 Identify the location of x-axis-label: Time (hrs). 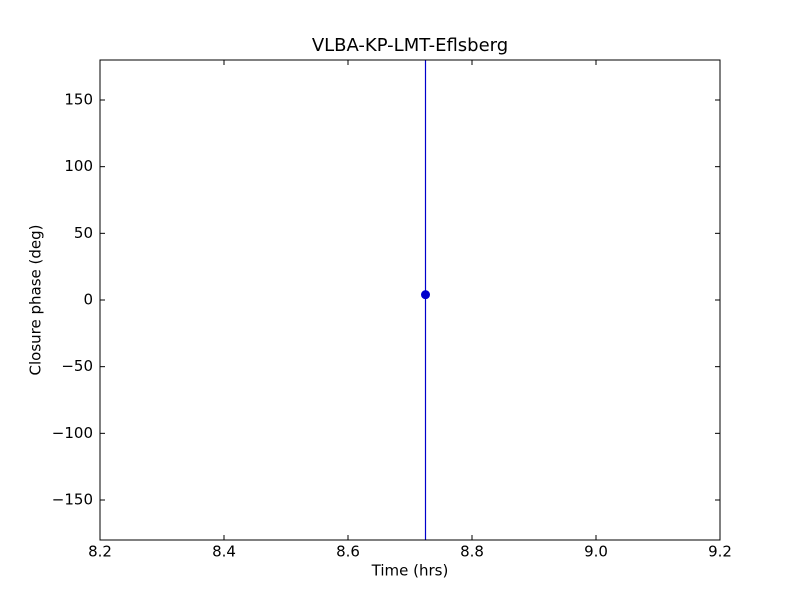
(410, 571).